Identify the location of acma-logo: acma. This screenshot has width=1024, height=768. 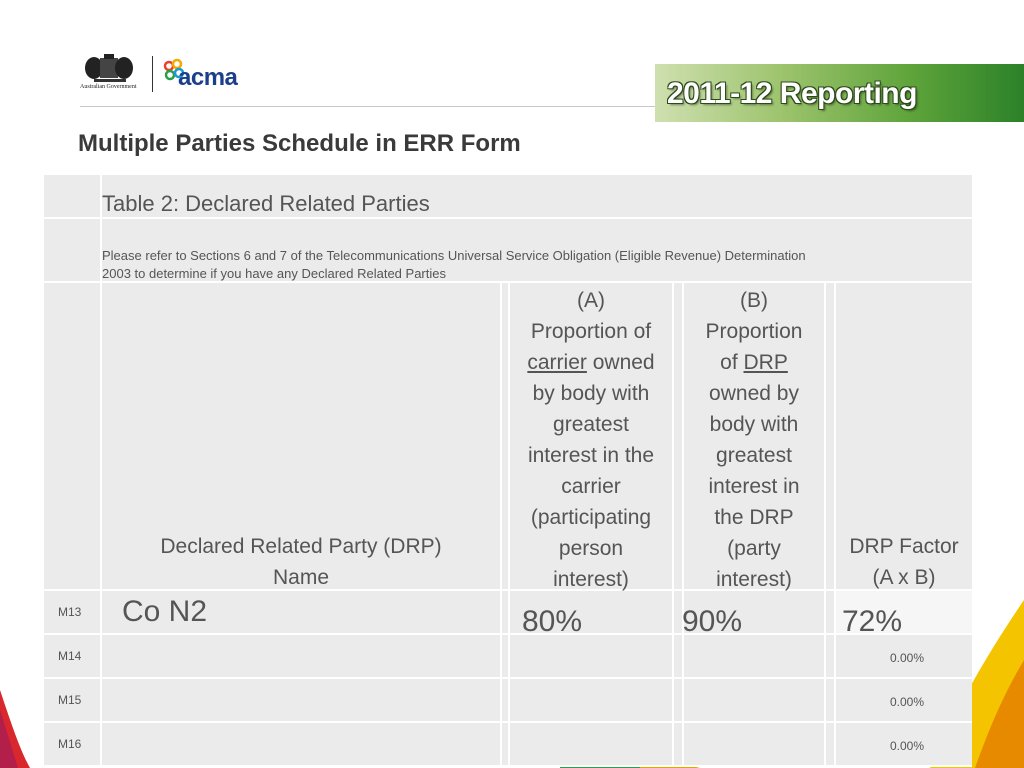
(217, 75).